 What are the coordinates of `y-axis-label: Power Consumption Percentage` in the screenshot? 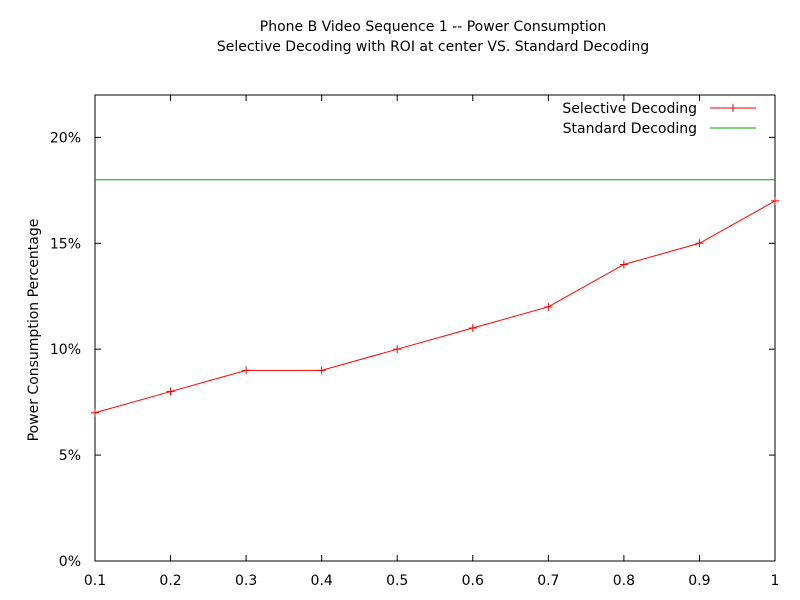 It's located at (34, 330).